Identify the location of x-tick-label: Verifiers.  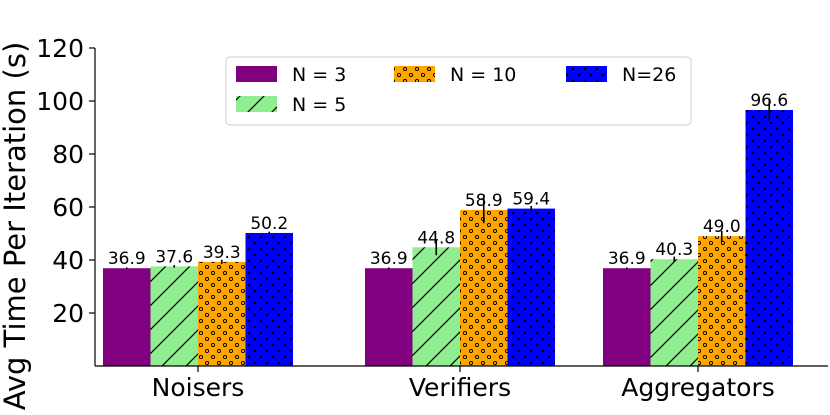
(460, 387).